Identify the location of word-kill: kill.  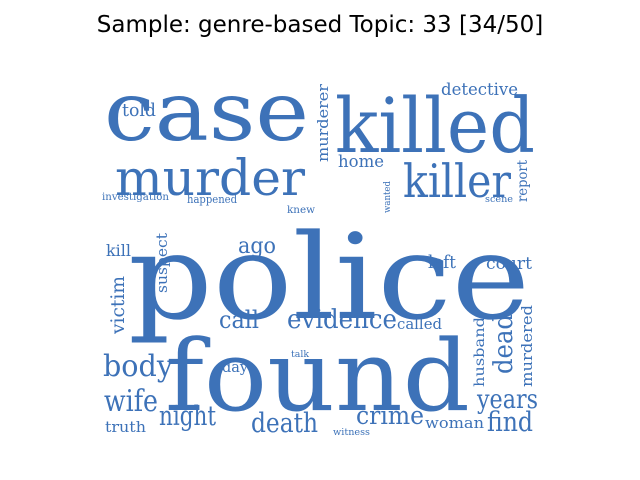
(118, 250).